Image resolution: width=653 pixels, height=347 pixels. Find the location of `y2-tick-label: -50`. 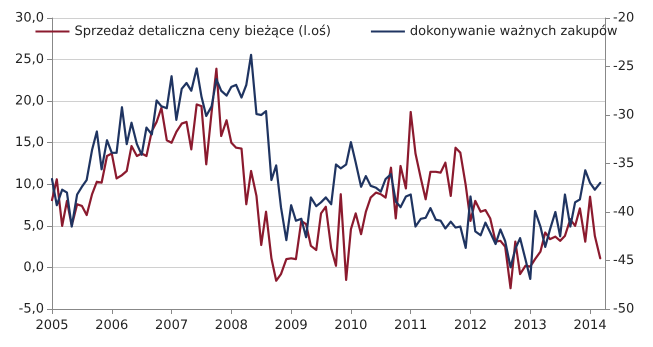

y2-tick-label: -50 is located at coordinates (623, 309).